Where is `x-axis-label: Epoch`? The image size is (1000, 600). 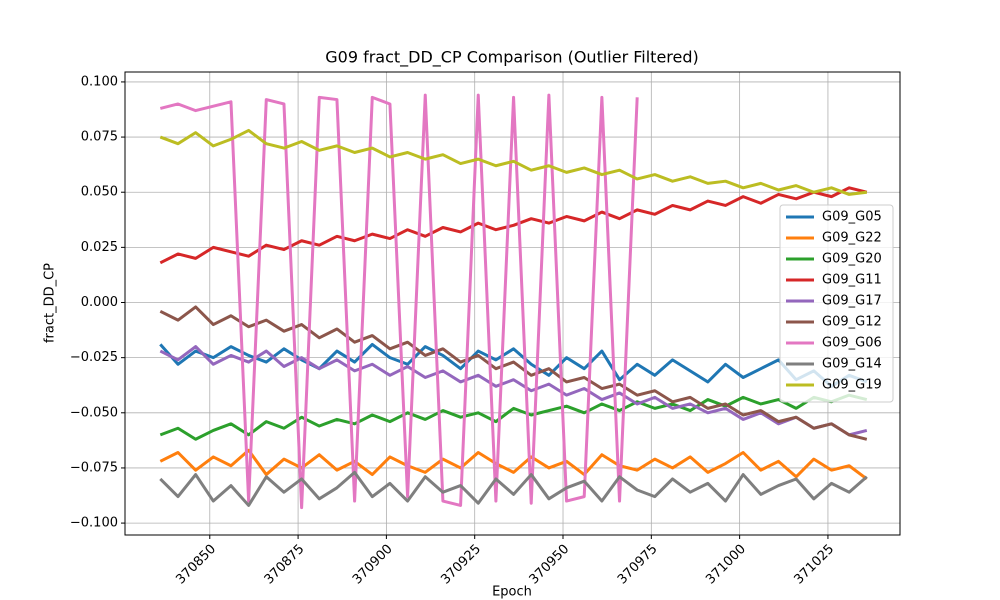
x-axis-label: Epoch is located at coordinates (512, 592).